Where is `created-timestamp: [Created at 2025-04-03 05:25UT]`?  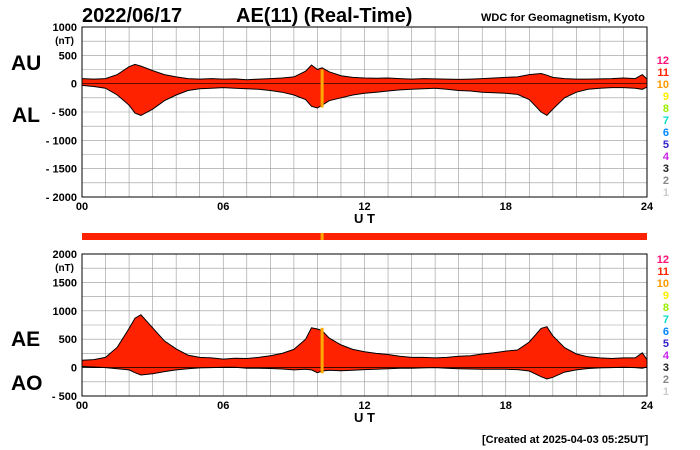 created-timestamp: [Created at 2025-04-03 05:25UT] is located at coordinates (565, 440).